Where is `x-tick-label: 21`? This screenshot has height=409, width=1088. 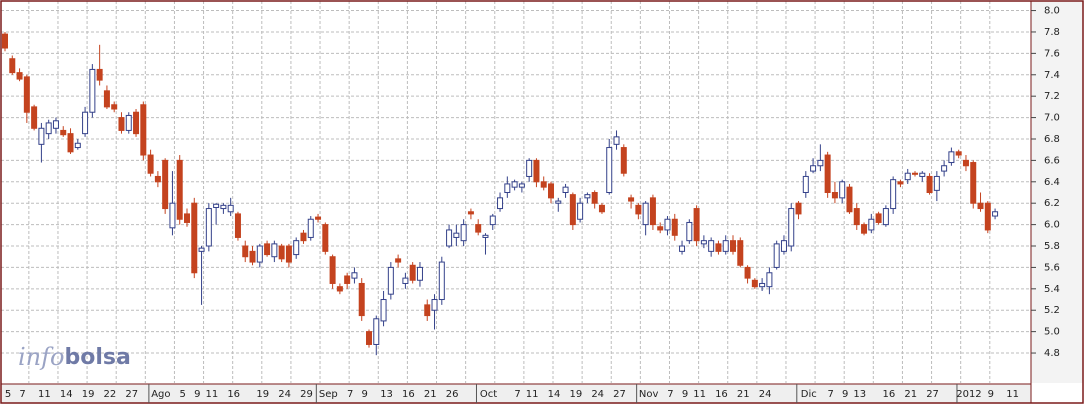 x-tick-label: 21 is located at coordinates (910, 394).